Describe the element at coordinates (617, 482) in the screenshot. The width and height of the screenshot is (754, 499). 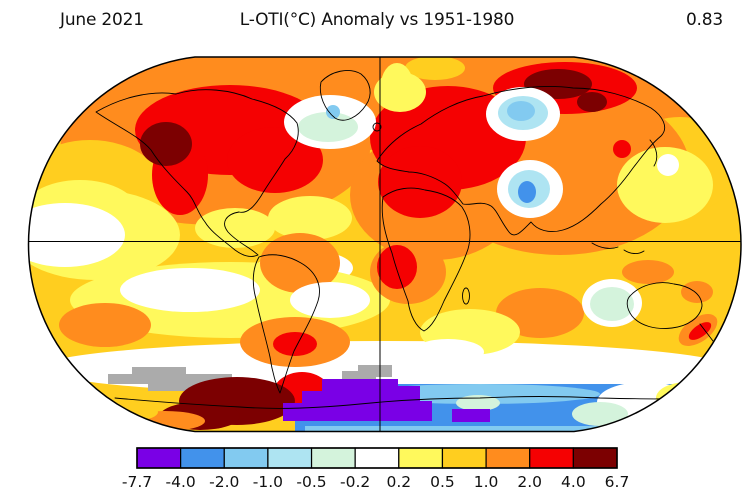
I see `colorbar-tick-label: 6.7` at that location.